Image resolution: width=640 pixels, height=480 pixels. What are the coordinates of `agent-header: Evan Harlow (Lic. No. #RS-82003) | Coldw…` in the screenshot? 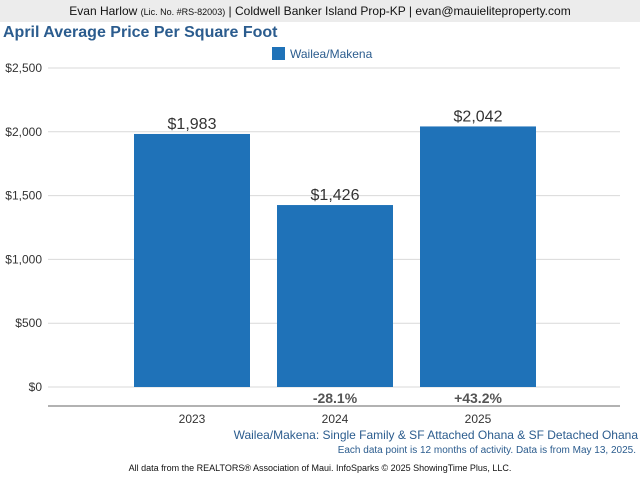 It's located at (320, 11).